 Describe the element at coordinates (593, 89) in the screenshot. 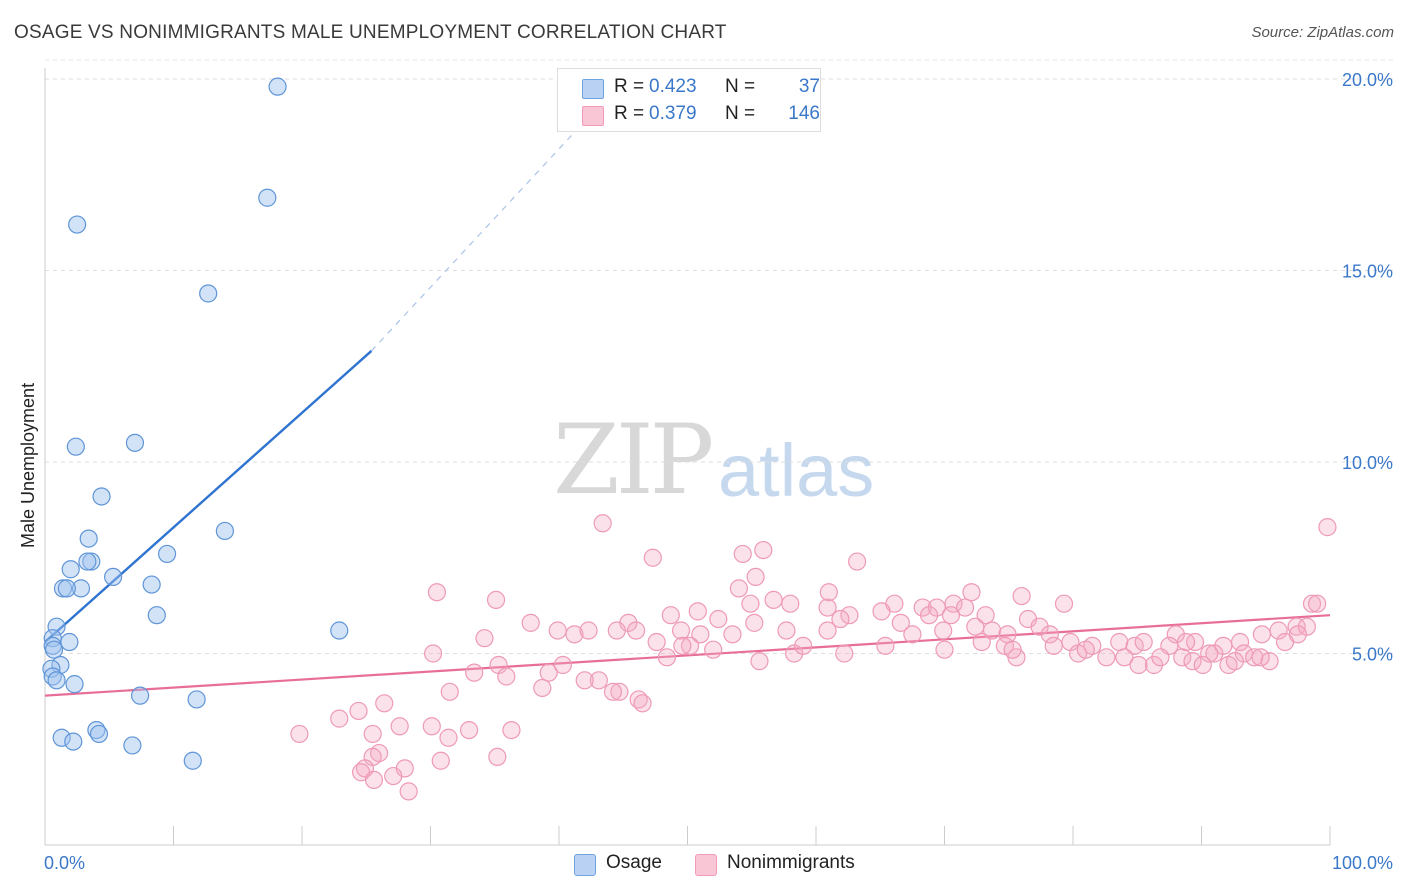

I see `osage-swatch` at that location.